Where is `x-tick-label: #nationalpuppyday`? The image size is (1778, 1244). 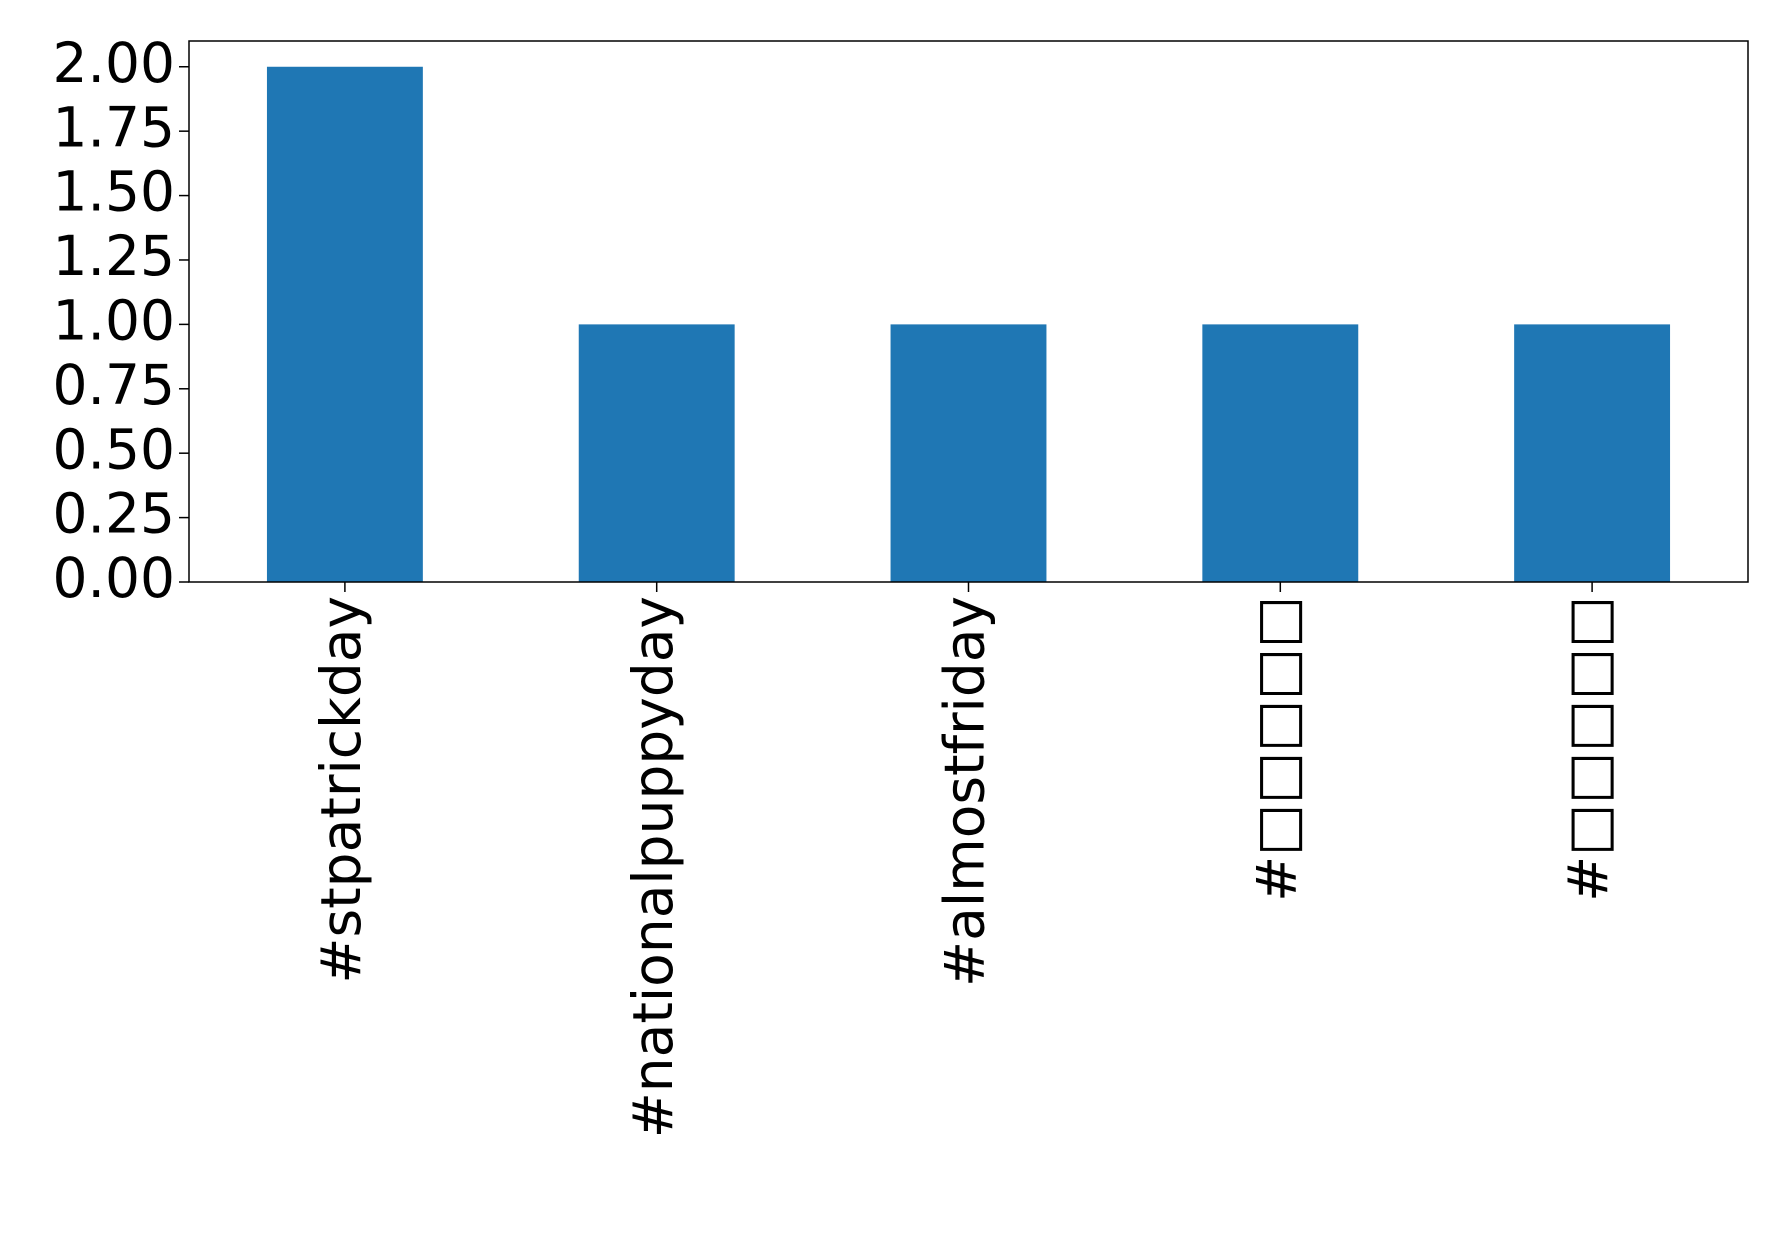 x-tick-label: #nationalpuppyday is located at coordinates (653, 867).